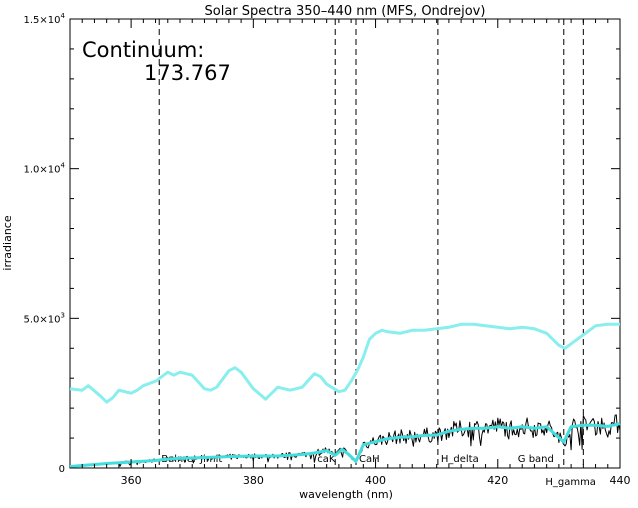 Image resolution: width=638 pixels, height=508 pixels. I want to click on line-marker-label-1: caK, so click(326, 459).